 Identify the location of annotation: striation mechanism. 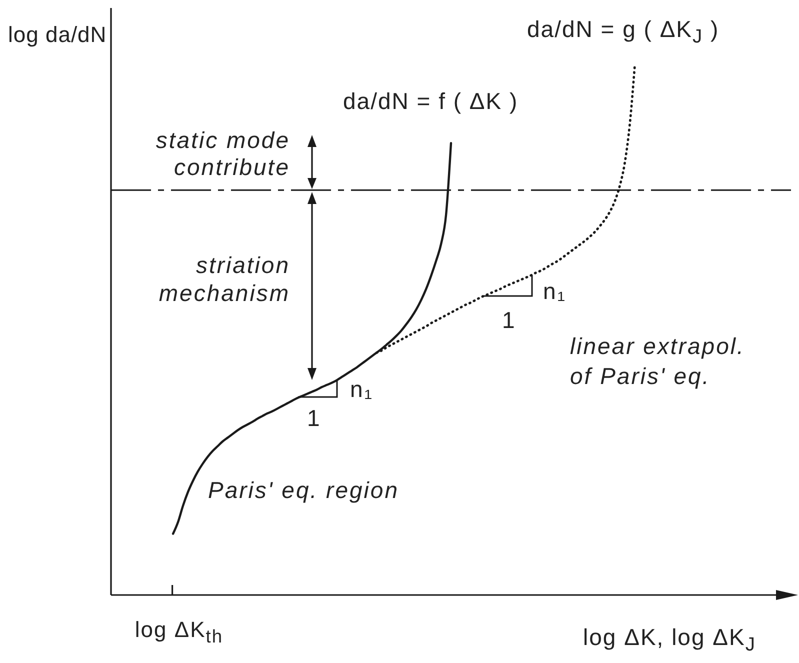
(224, 279).